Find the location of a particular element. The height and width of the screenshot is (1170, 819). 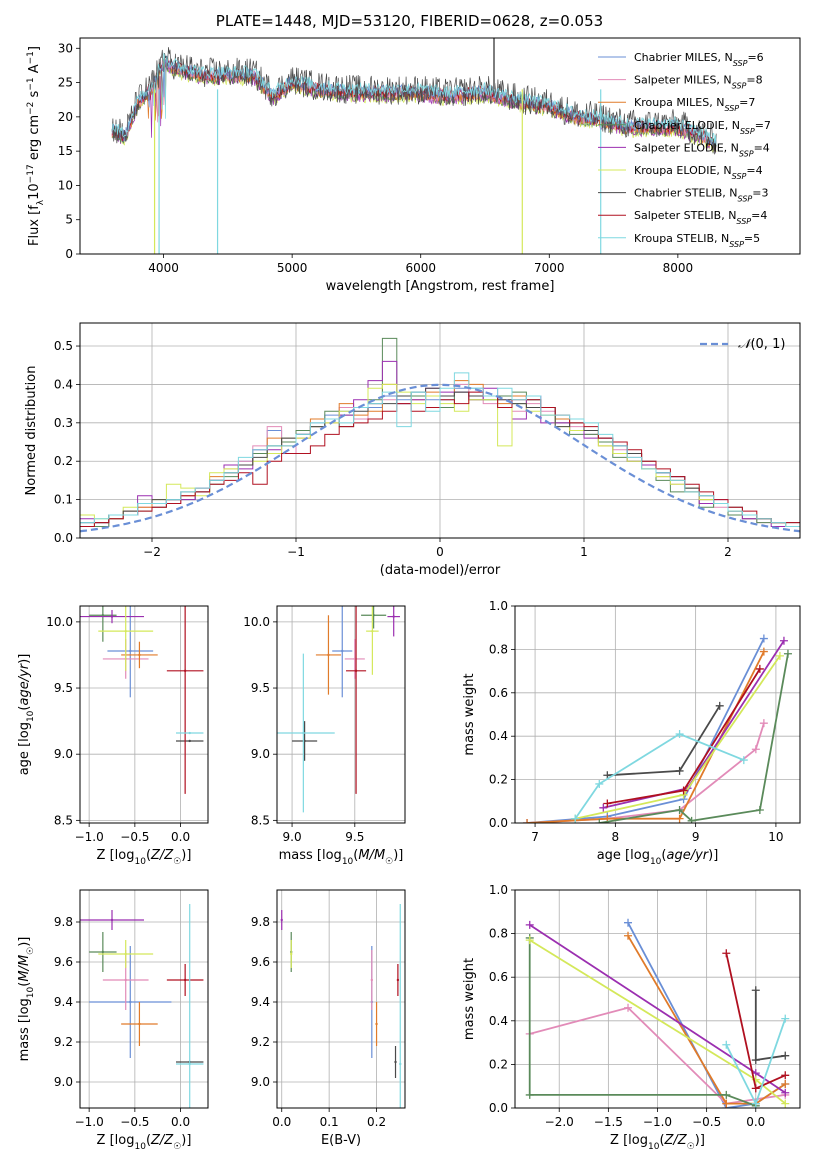

mass-weight-vs-Z-plot-area is located at coordinates (657, 1013).